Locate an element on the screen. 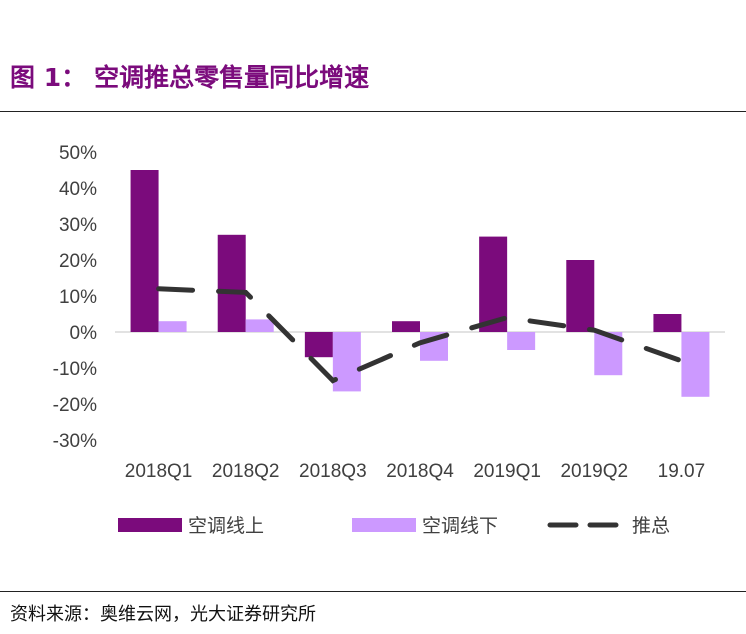 The image size is (746, 634). legend: 空调线上 空调线下 推总 is located at coordinates (394, 526).